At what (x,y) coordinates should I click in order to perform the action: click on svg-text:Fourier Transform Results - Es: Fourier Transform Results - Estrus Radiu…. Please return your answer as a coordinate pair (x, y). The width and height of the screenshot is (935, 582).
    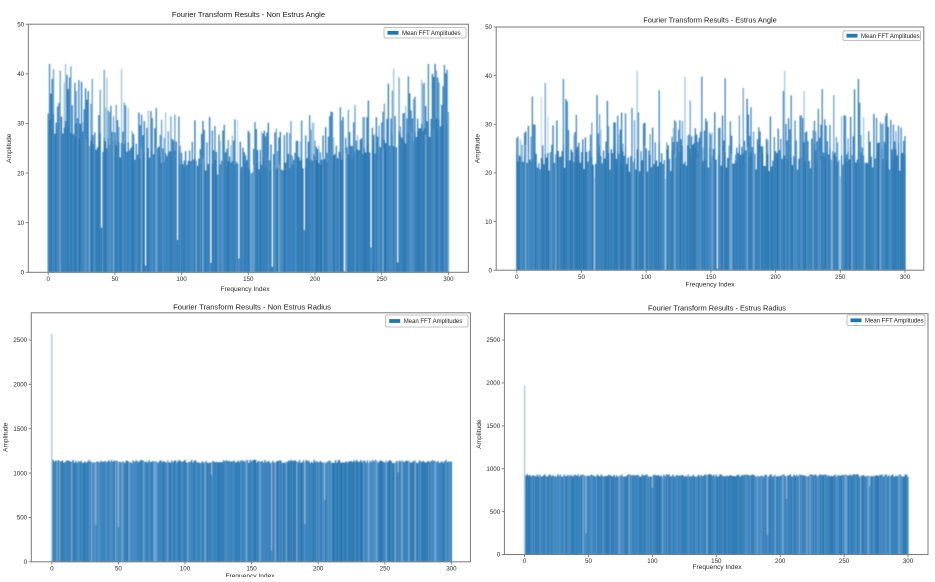
    Looking at the image, I should click on (717, 308).